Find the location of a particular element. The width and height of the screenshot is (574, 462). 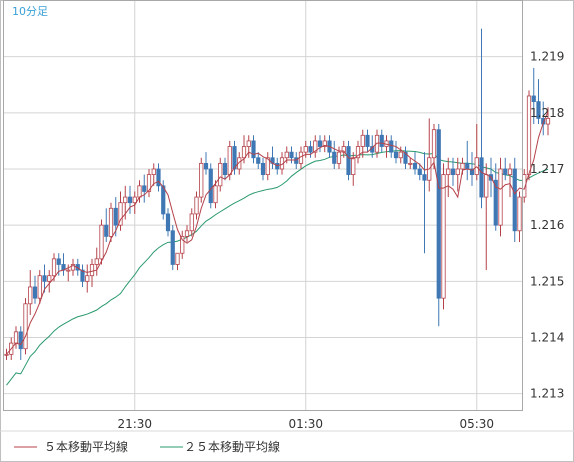

y-tick-label: 1.214 is located at coordinates (547, 337).